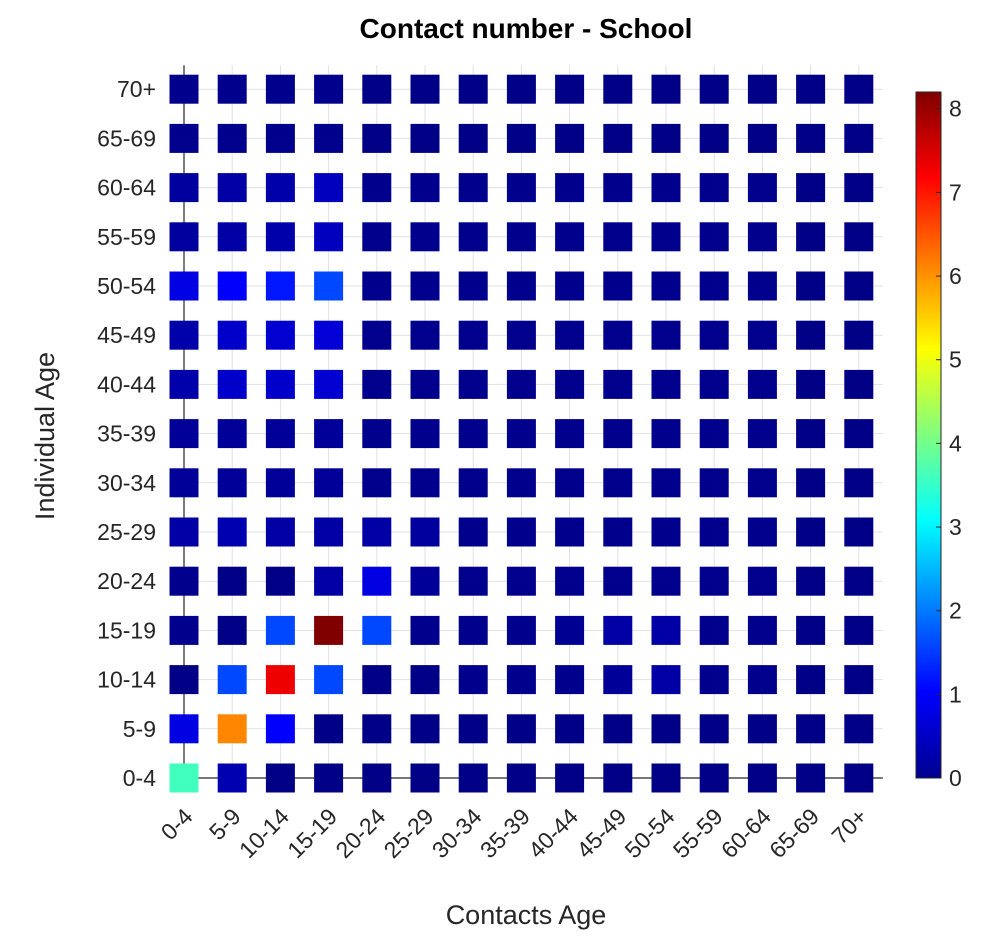 Image resolution: width=1001 pixels, height=936 pixels. What do you see at coordinates (955, 778) in the screenshot?
I see `colorbar-tick-label: 0` at bounding box center [955, 778].